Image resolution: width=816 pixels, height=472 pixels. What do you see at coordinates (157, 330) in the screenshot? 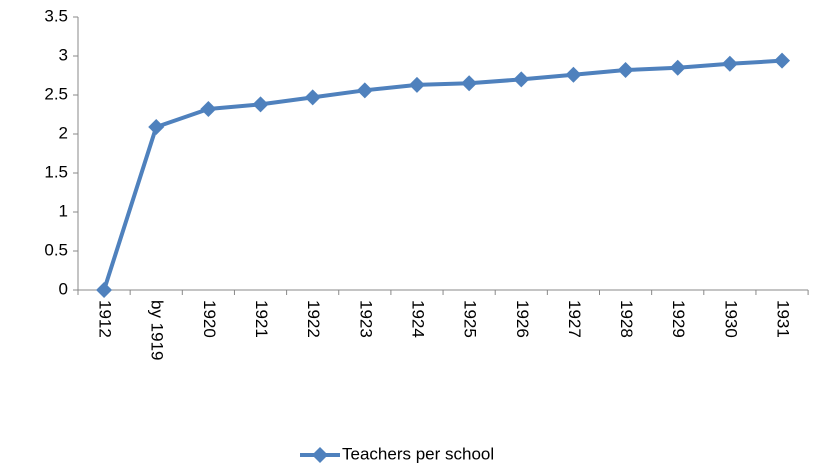
I see `x-tick-label: by 1919` at bounding box center [157, 330].